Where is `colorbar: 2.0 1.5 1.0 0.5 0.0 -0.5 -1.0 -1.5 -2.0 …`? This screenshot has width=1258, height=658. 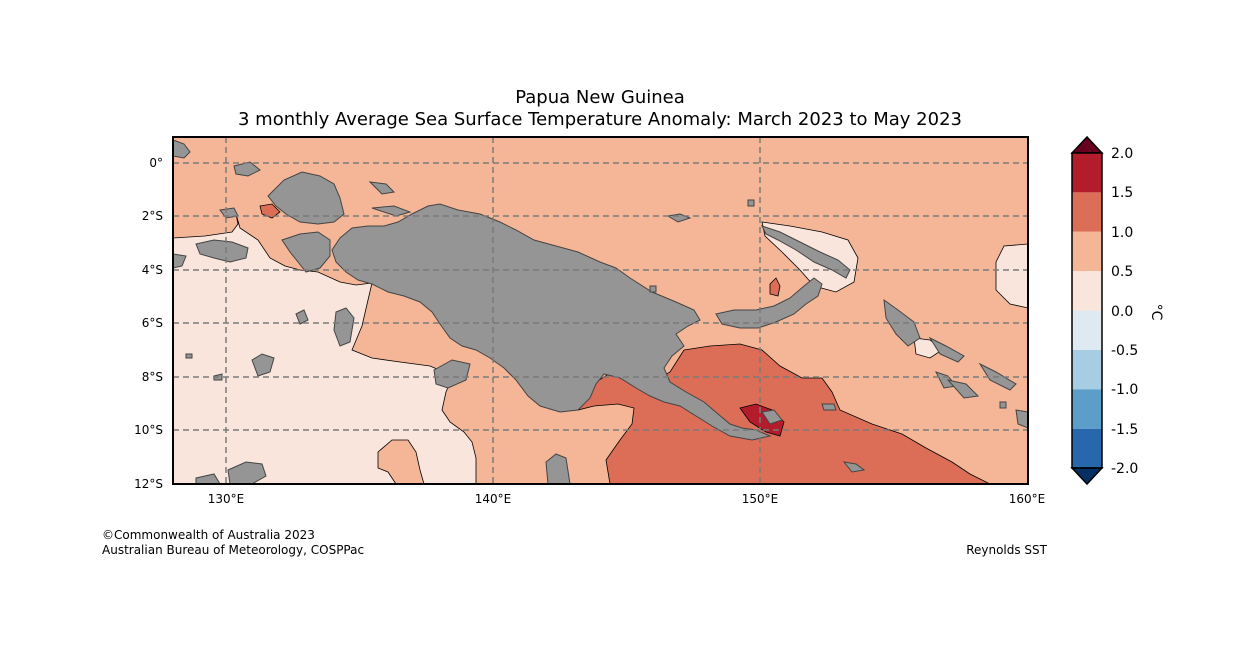
colorbar: 2.0 1.5 1.0 0.5 0.0 -0.5 -1.0 -1.5 -2.0 … is located at coordinates (1117, 310).